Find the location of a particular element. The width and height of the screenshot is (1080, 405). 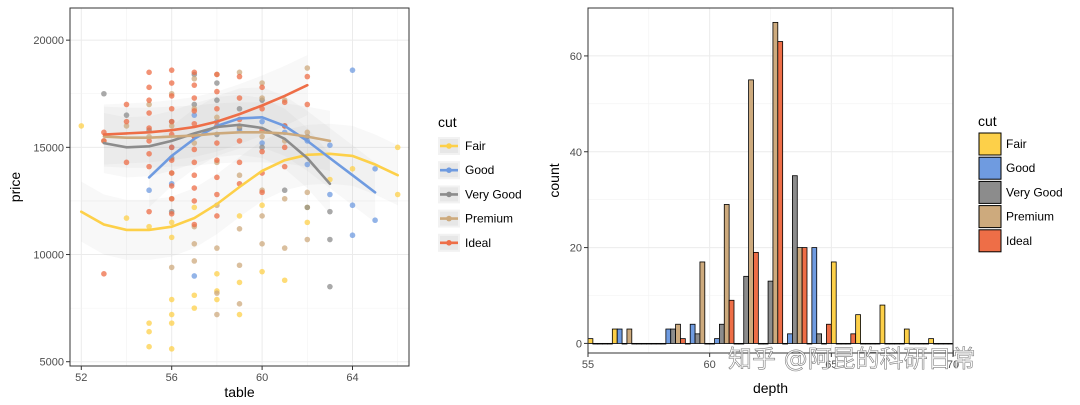

x-tick-label: 52 is located at coordinates (81, 378).